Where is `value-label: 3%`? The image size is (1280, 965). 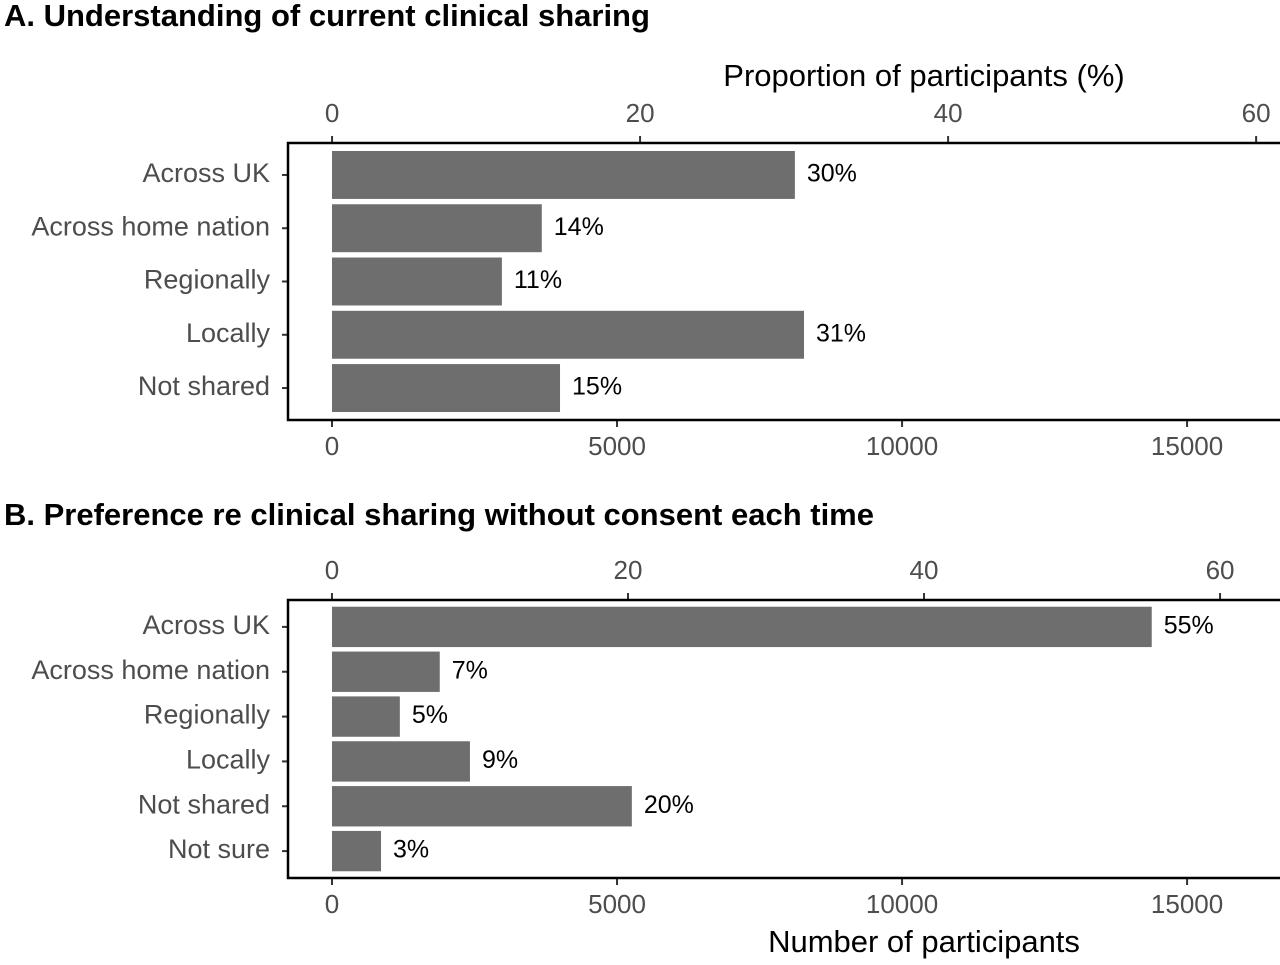
value-label: 3% is located at coordinates (411, 850).